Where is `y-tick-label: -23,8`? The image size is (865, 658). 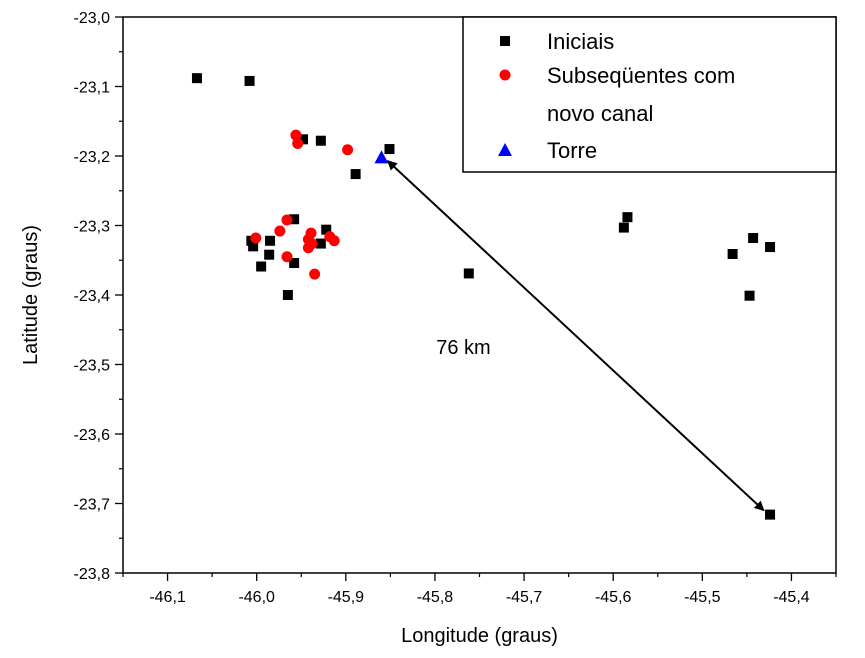 y-tick-label: -23,8 is located at coordinates (92, 574).